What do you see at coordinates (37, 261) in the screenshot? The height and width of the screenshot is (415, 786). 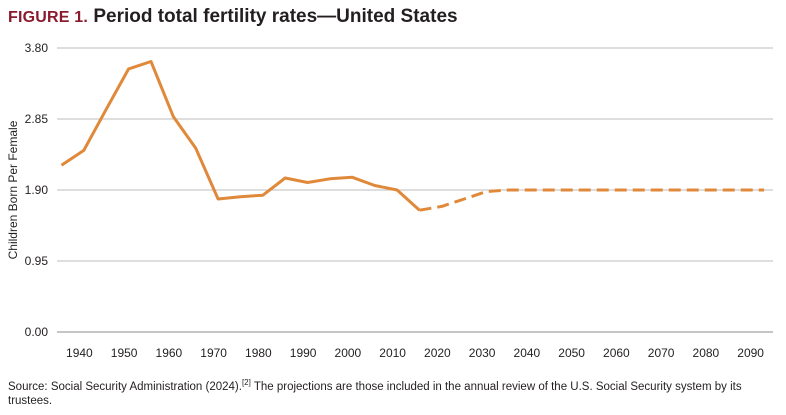 I see `y-tick-label: 0.95` at bounding box center [37, 261].